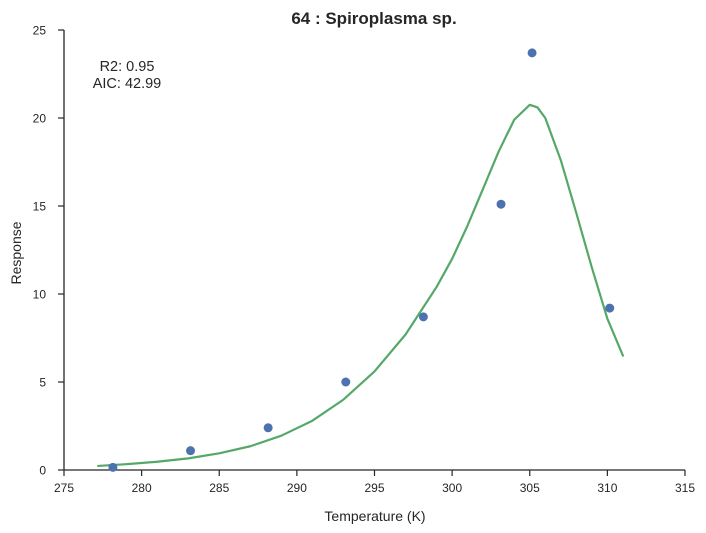 The width and height of the screenshot is (706, 533). What do you see at coordinates (452, 488) in the screenshot?
I see `x-tick-label: 300` at bounding box center [452, 488].